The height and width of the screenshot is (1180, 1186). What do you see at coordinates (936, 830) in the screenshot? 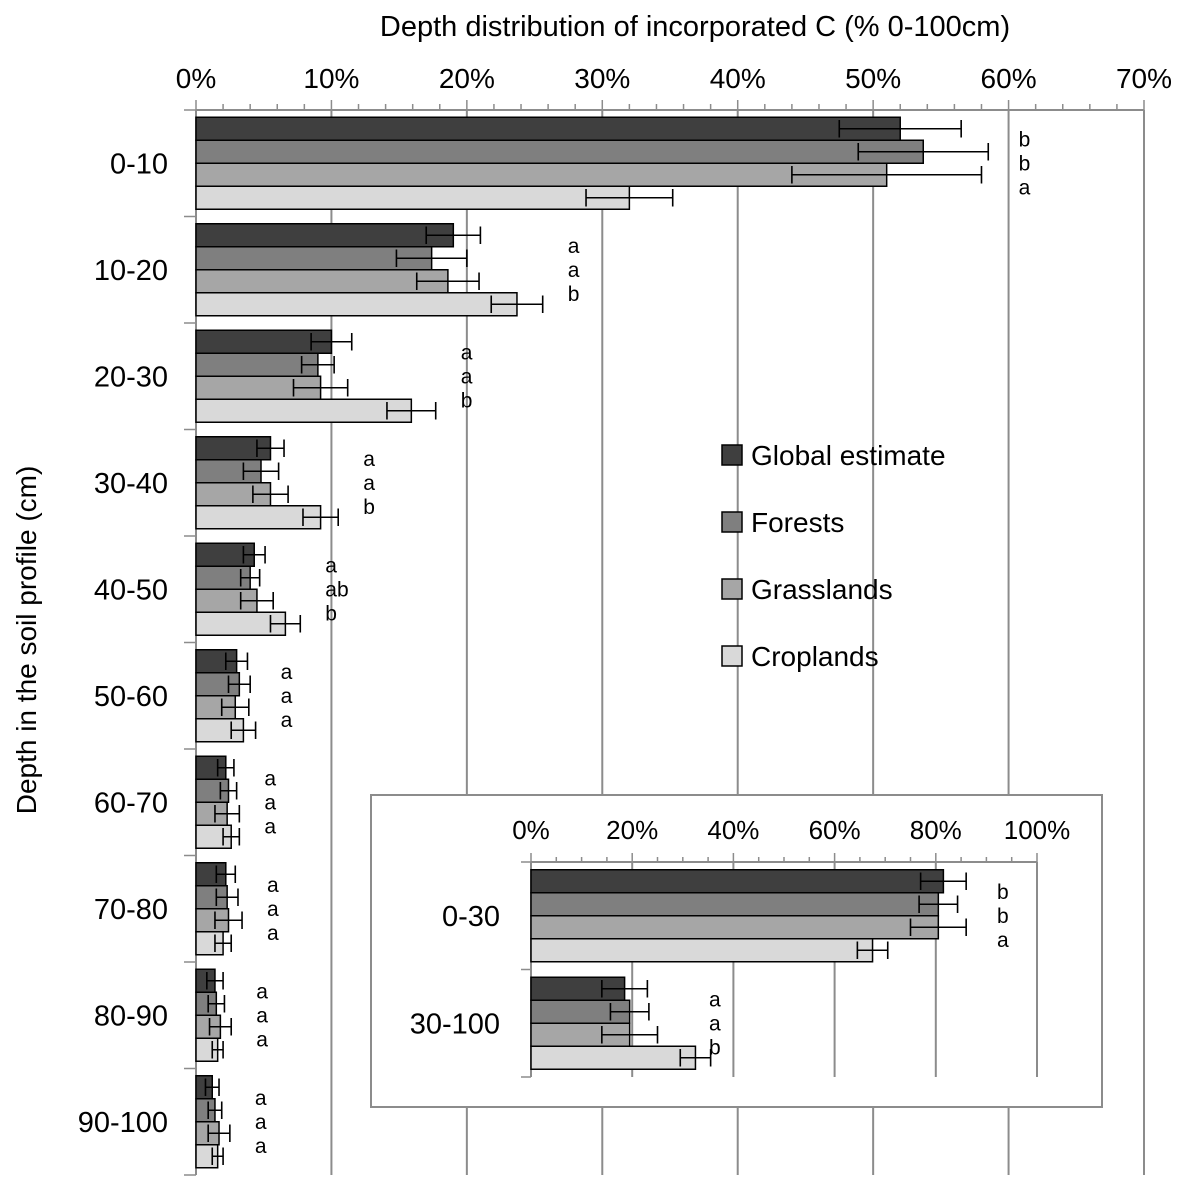
I see `inset-x-tick-label: 80%` at bounding box center [936, 830].